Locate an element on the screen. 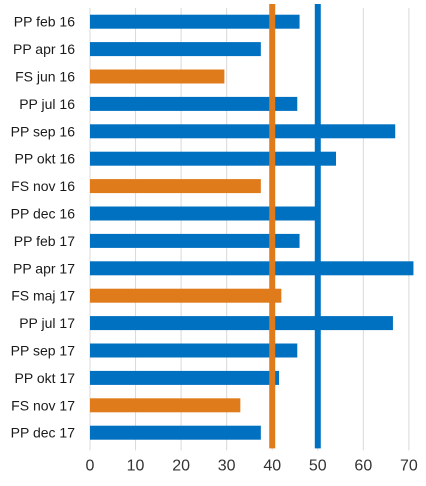 Image resolution: width=426 pixels, height=486 pixels. category-label: PP feb 17 is located at coordinates (44, 241).